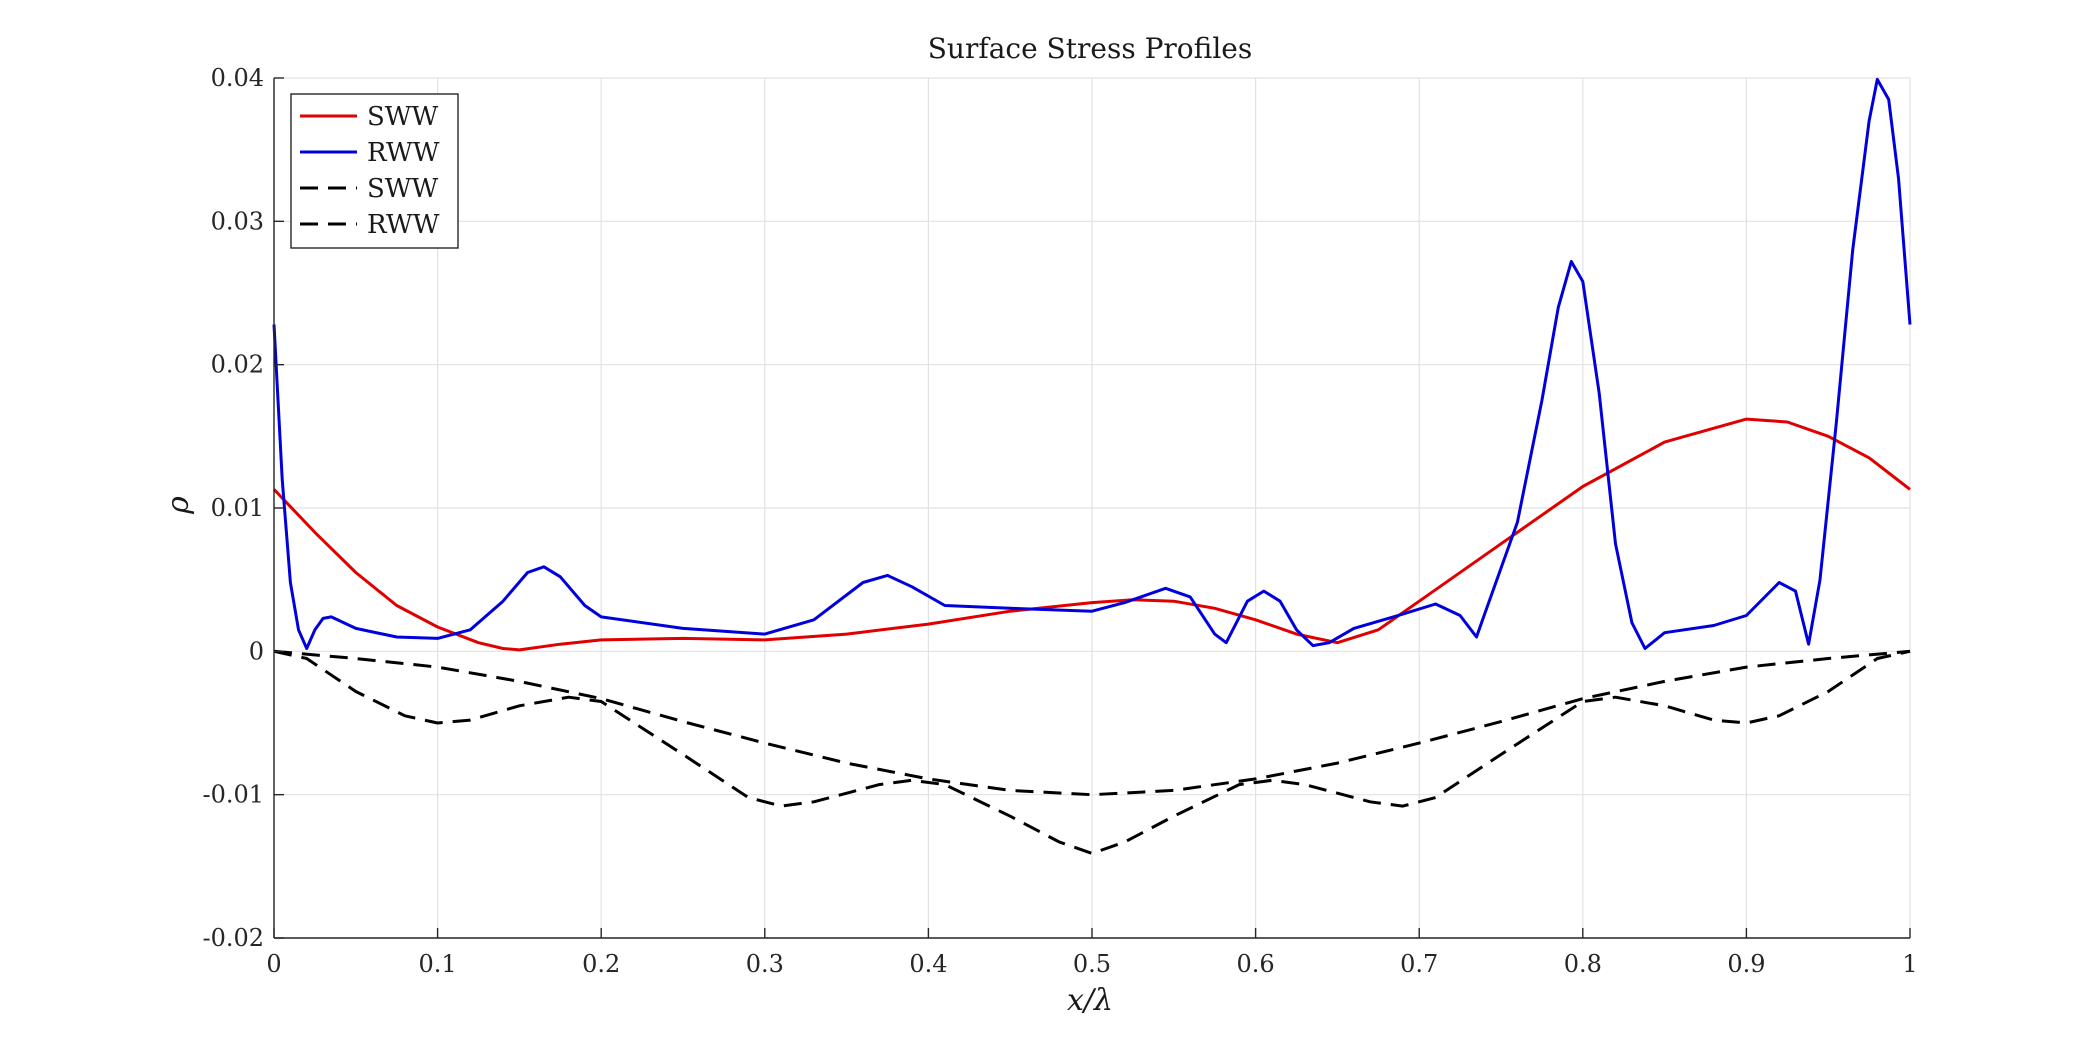 This screenshot has height=1042, width=2083. What do you see at coordinates (1746, 964) in the screenshot?
I see `x-tick-label-9: 0.9` at bounding box center [1746, 964].